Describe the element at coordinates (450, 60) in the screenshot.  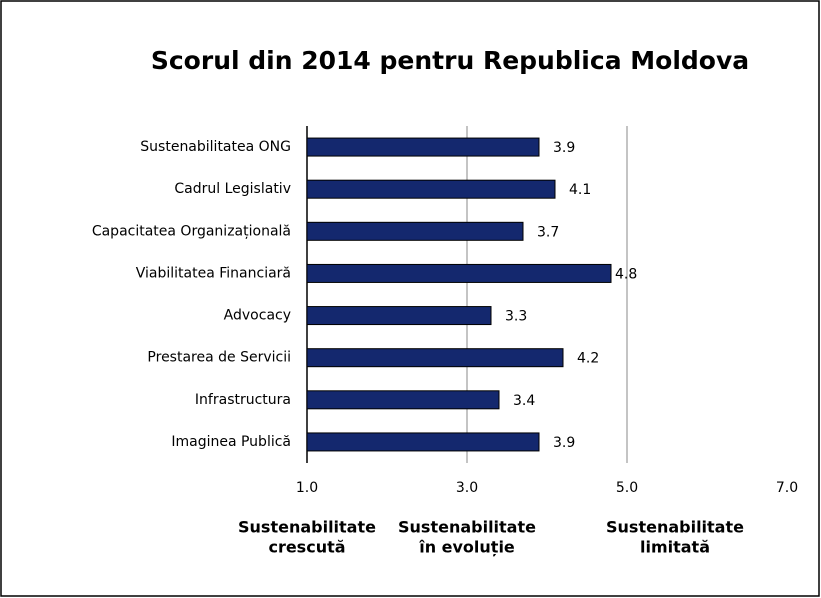
I see `chart-title: Scorul din 2014 pentru Republica Moldova` at that location.